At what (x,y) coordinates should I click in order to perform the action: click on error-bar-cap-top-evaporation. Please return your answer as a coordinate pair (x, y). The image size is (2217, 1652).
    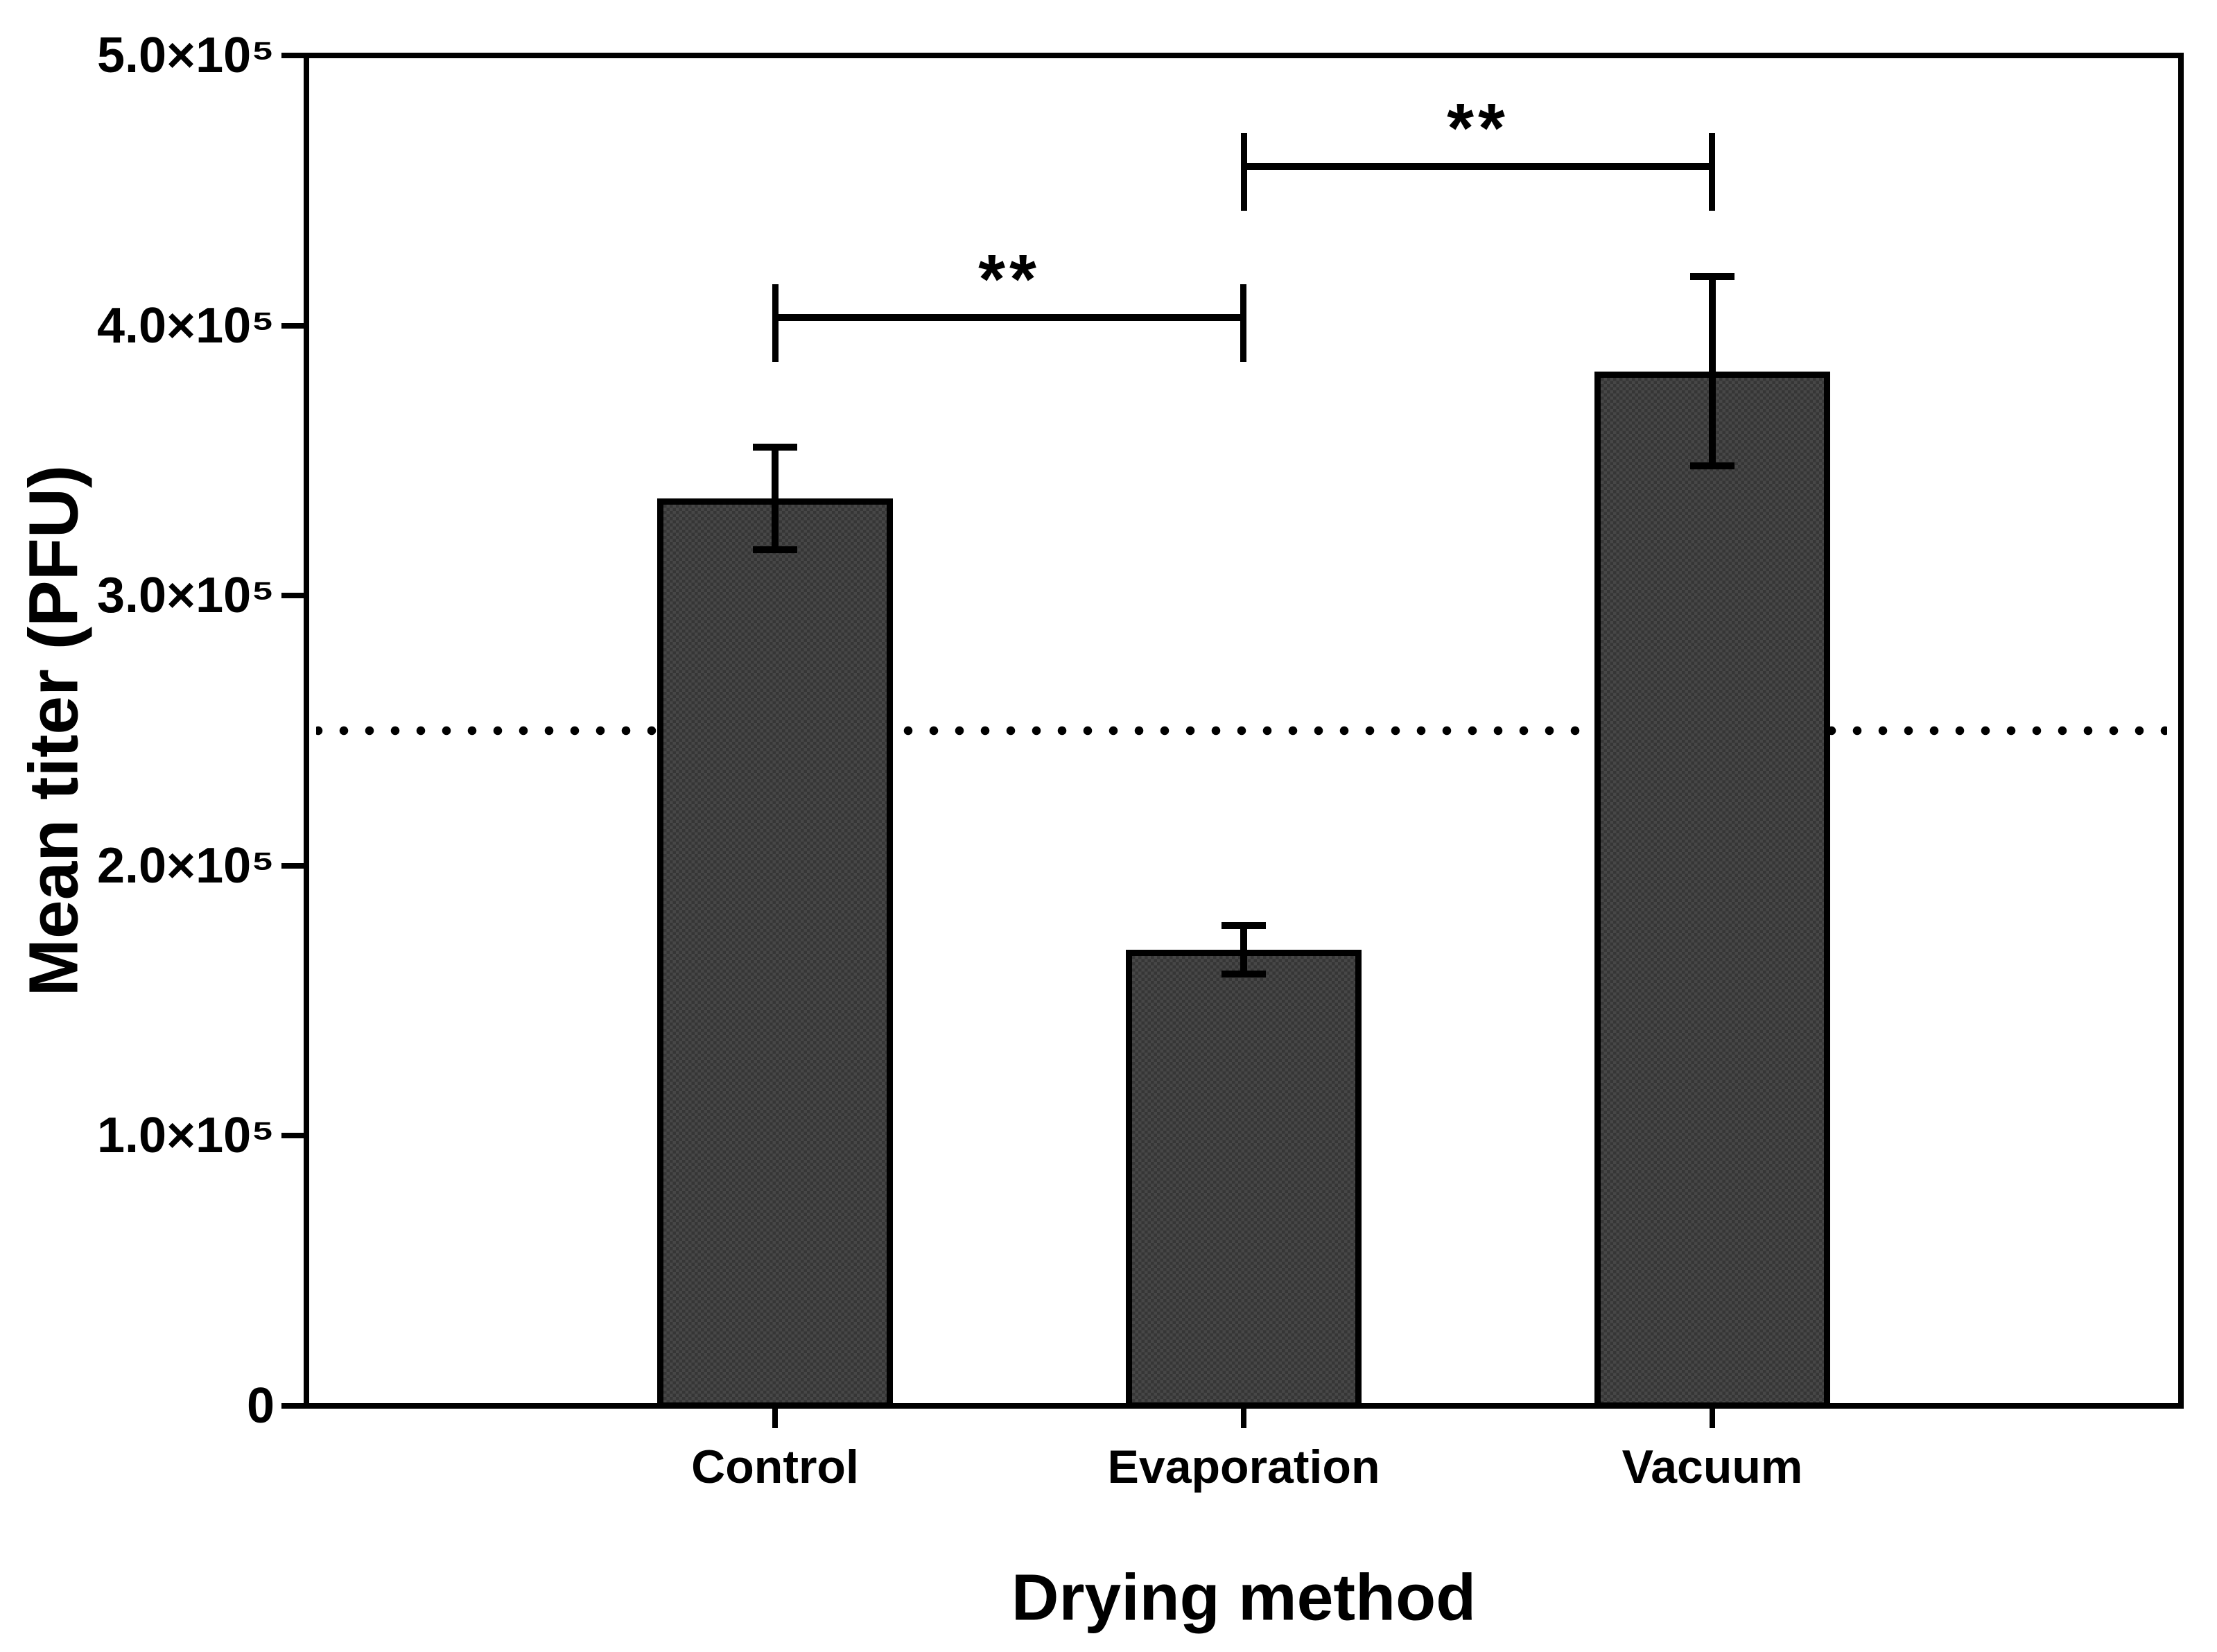
    Looking at the image, I should click on (1243, 925).